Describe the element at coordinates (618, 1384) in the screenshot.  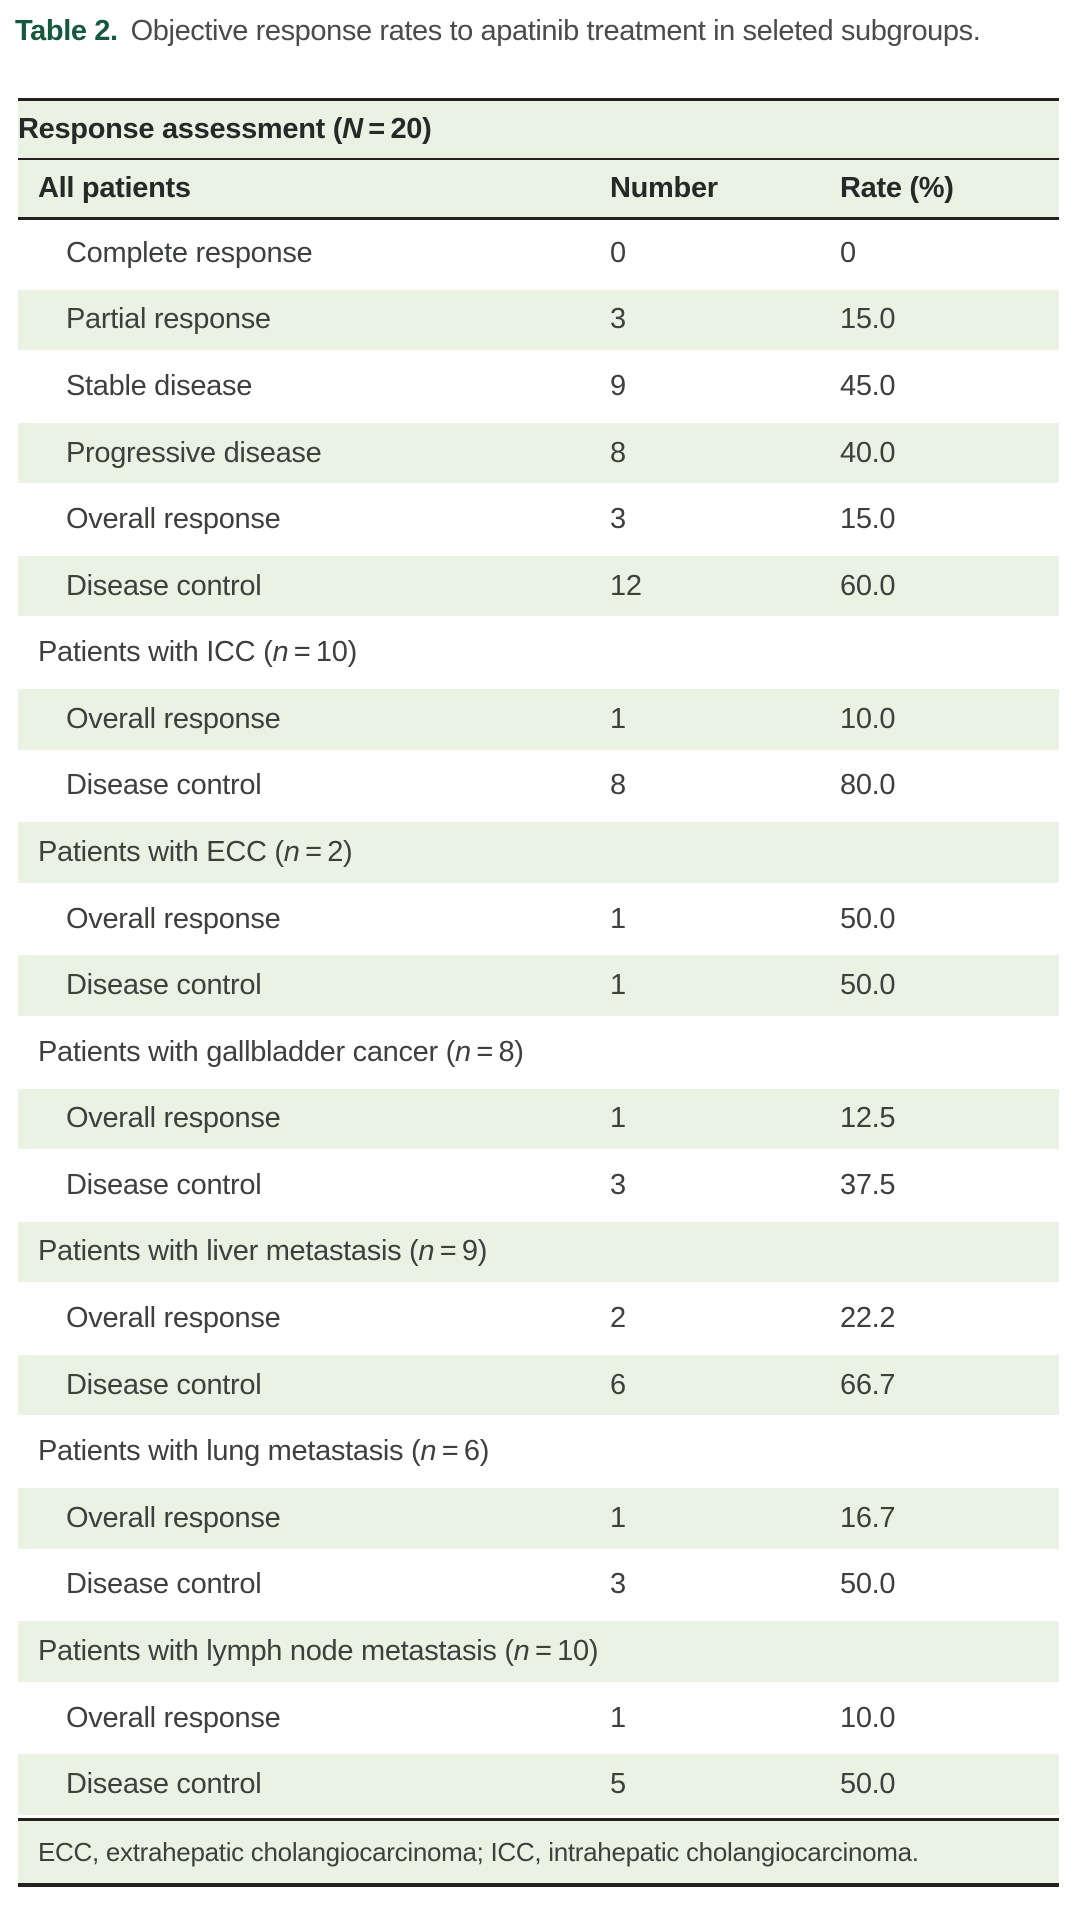
I see `number-cell: 6` at that location.